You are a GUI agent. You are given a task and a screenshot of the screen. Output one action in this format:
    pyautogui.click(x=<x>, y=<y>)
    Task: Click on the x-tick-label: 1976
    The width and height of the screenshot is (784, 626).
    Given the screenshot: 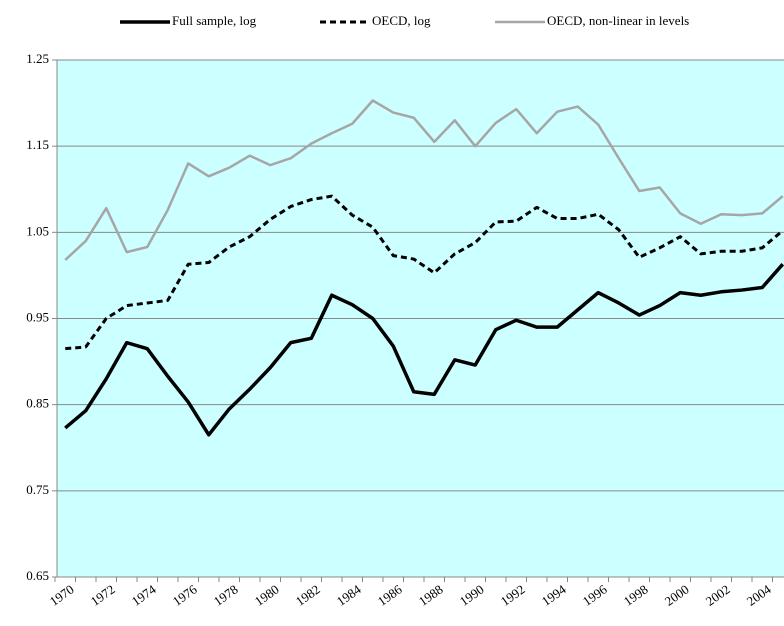 What is the action you would take?
    pyautogui.click(x=185, y=594)
    